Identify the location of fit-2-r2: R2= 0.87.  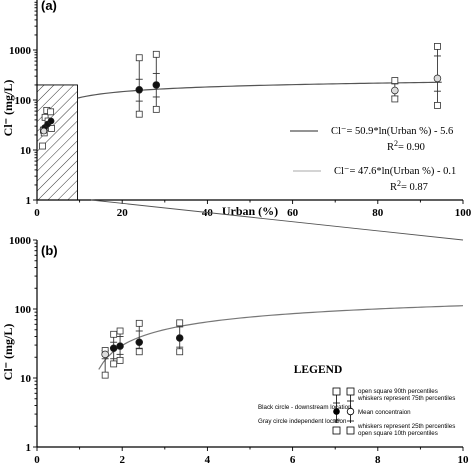
(409, 186).